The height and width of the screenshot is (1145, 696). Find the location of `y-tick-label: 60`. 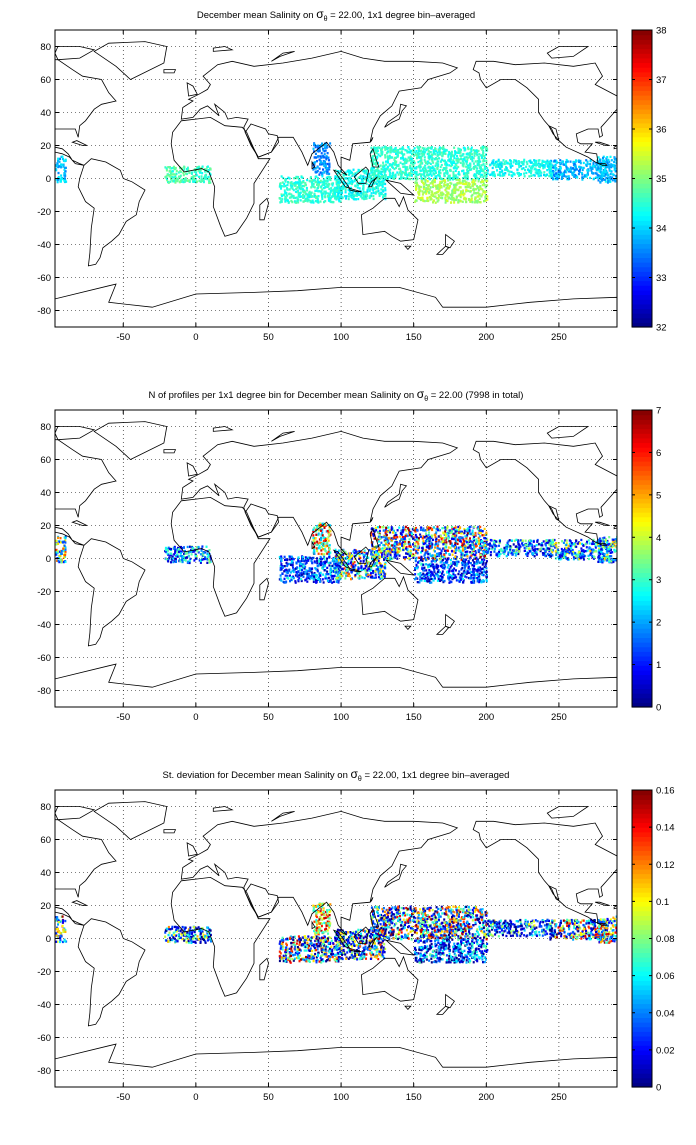

y-tick-label: 60 is located at coordinates (45, 80).